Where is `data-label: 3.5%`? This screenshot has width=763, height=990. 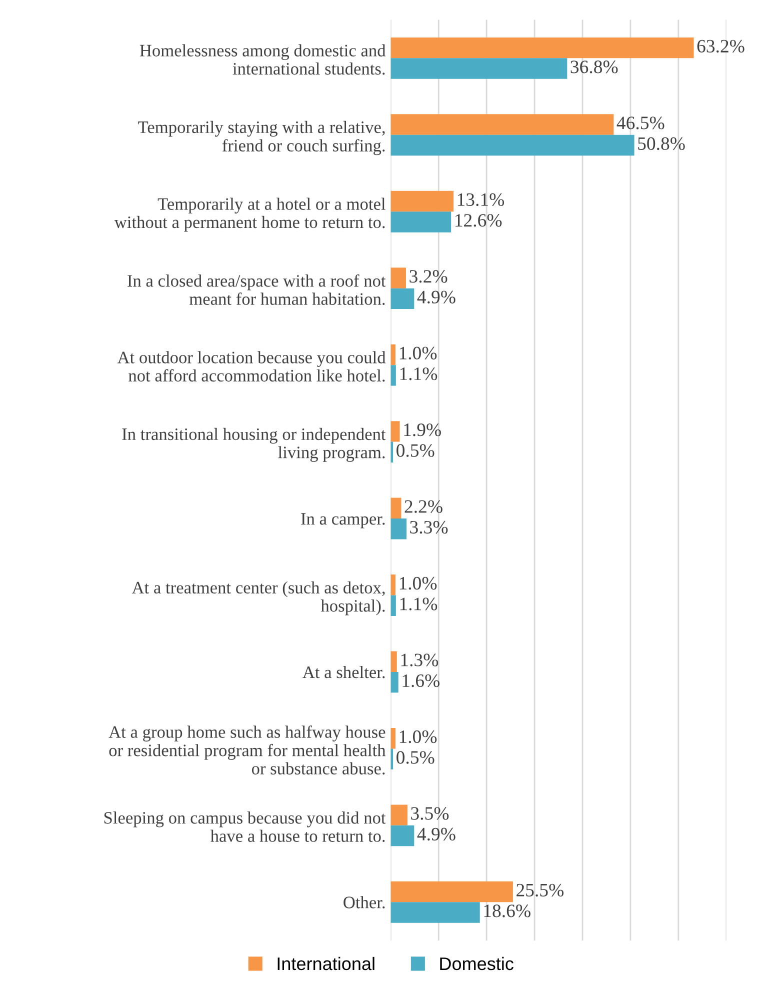 data-label: 3.5% is located at coordinates (430, 813).